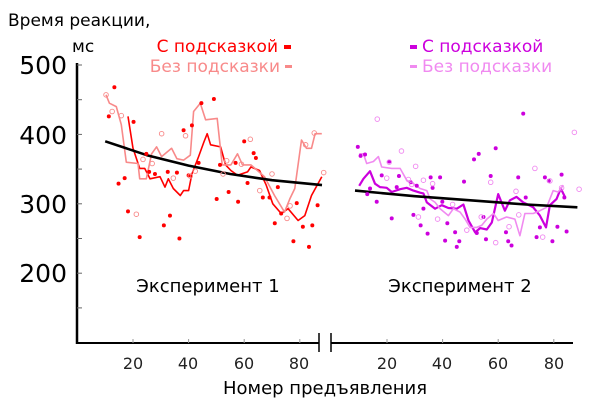  I want to click on y-tick-label: 400, so click(43, 135).